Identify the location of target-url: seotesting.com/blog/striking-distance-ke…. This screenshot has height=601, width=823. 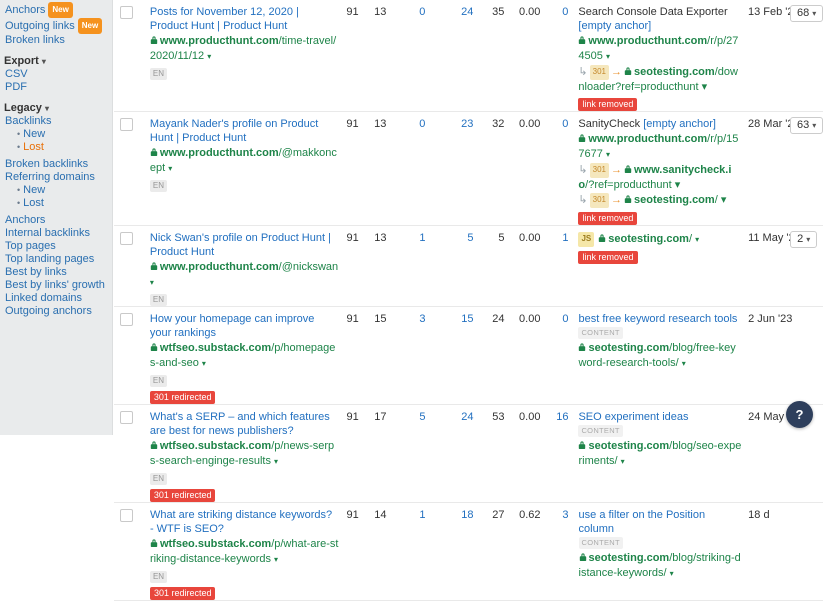
(661, 566).